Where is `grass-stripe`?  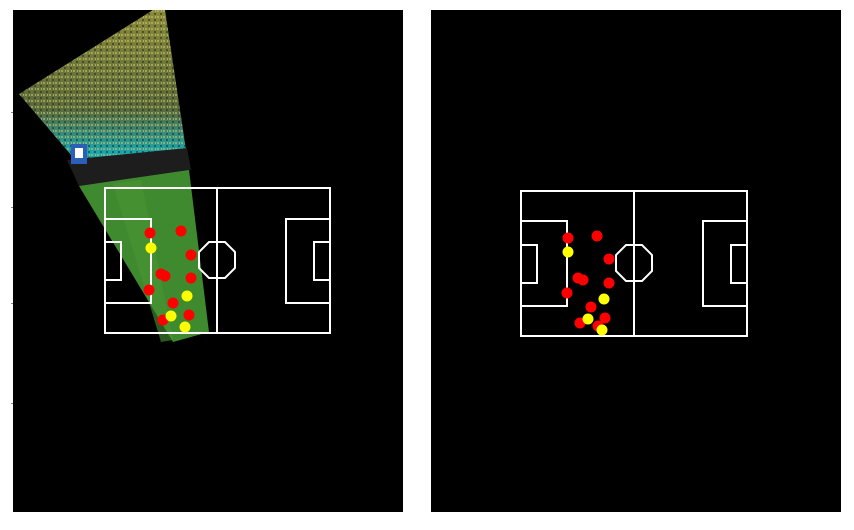 grass-stripe is located at coordinates (143, 261).